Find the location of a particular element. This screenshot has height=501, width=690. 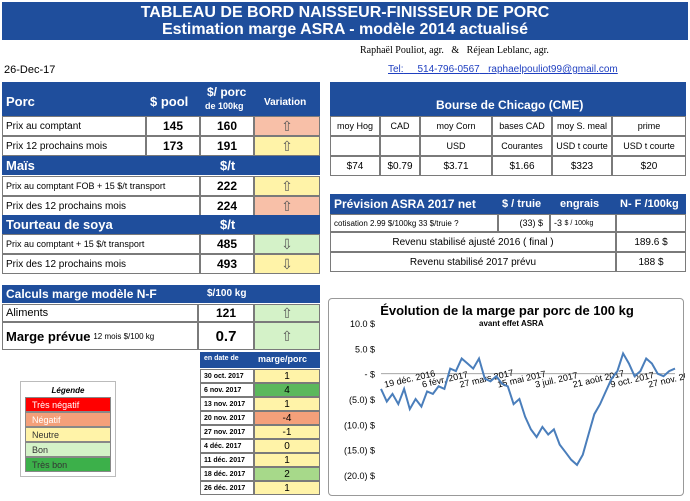

legend-item: Très bon is located at coordinates (68, 464).